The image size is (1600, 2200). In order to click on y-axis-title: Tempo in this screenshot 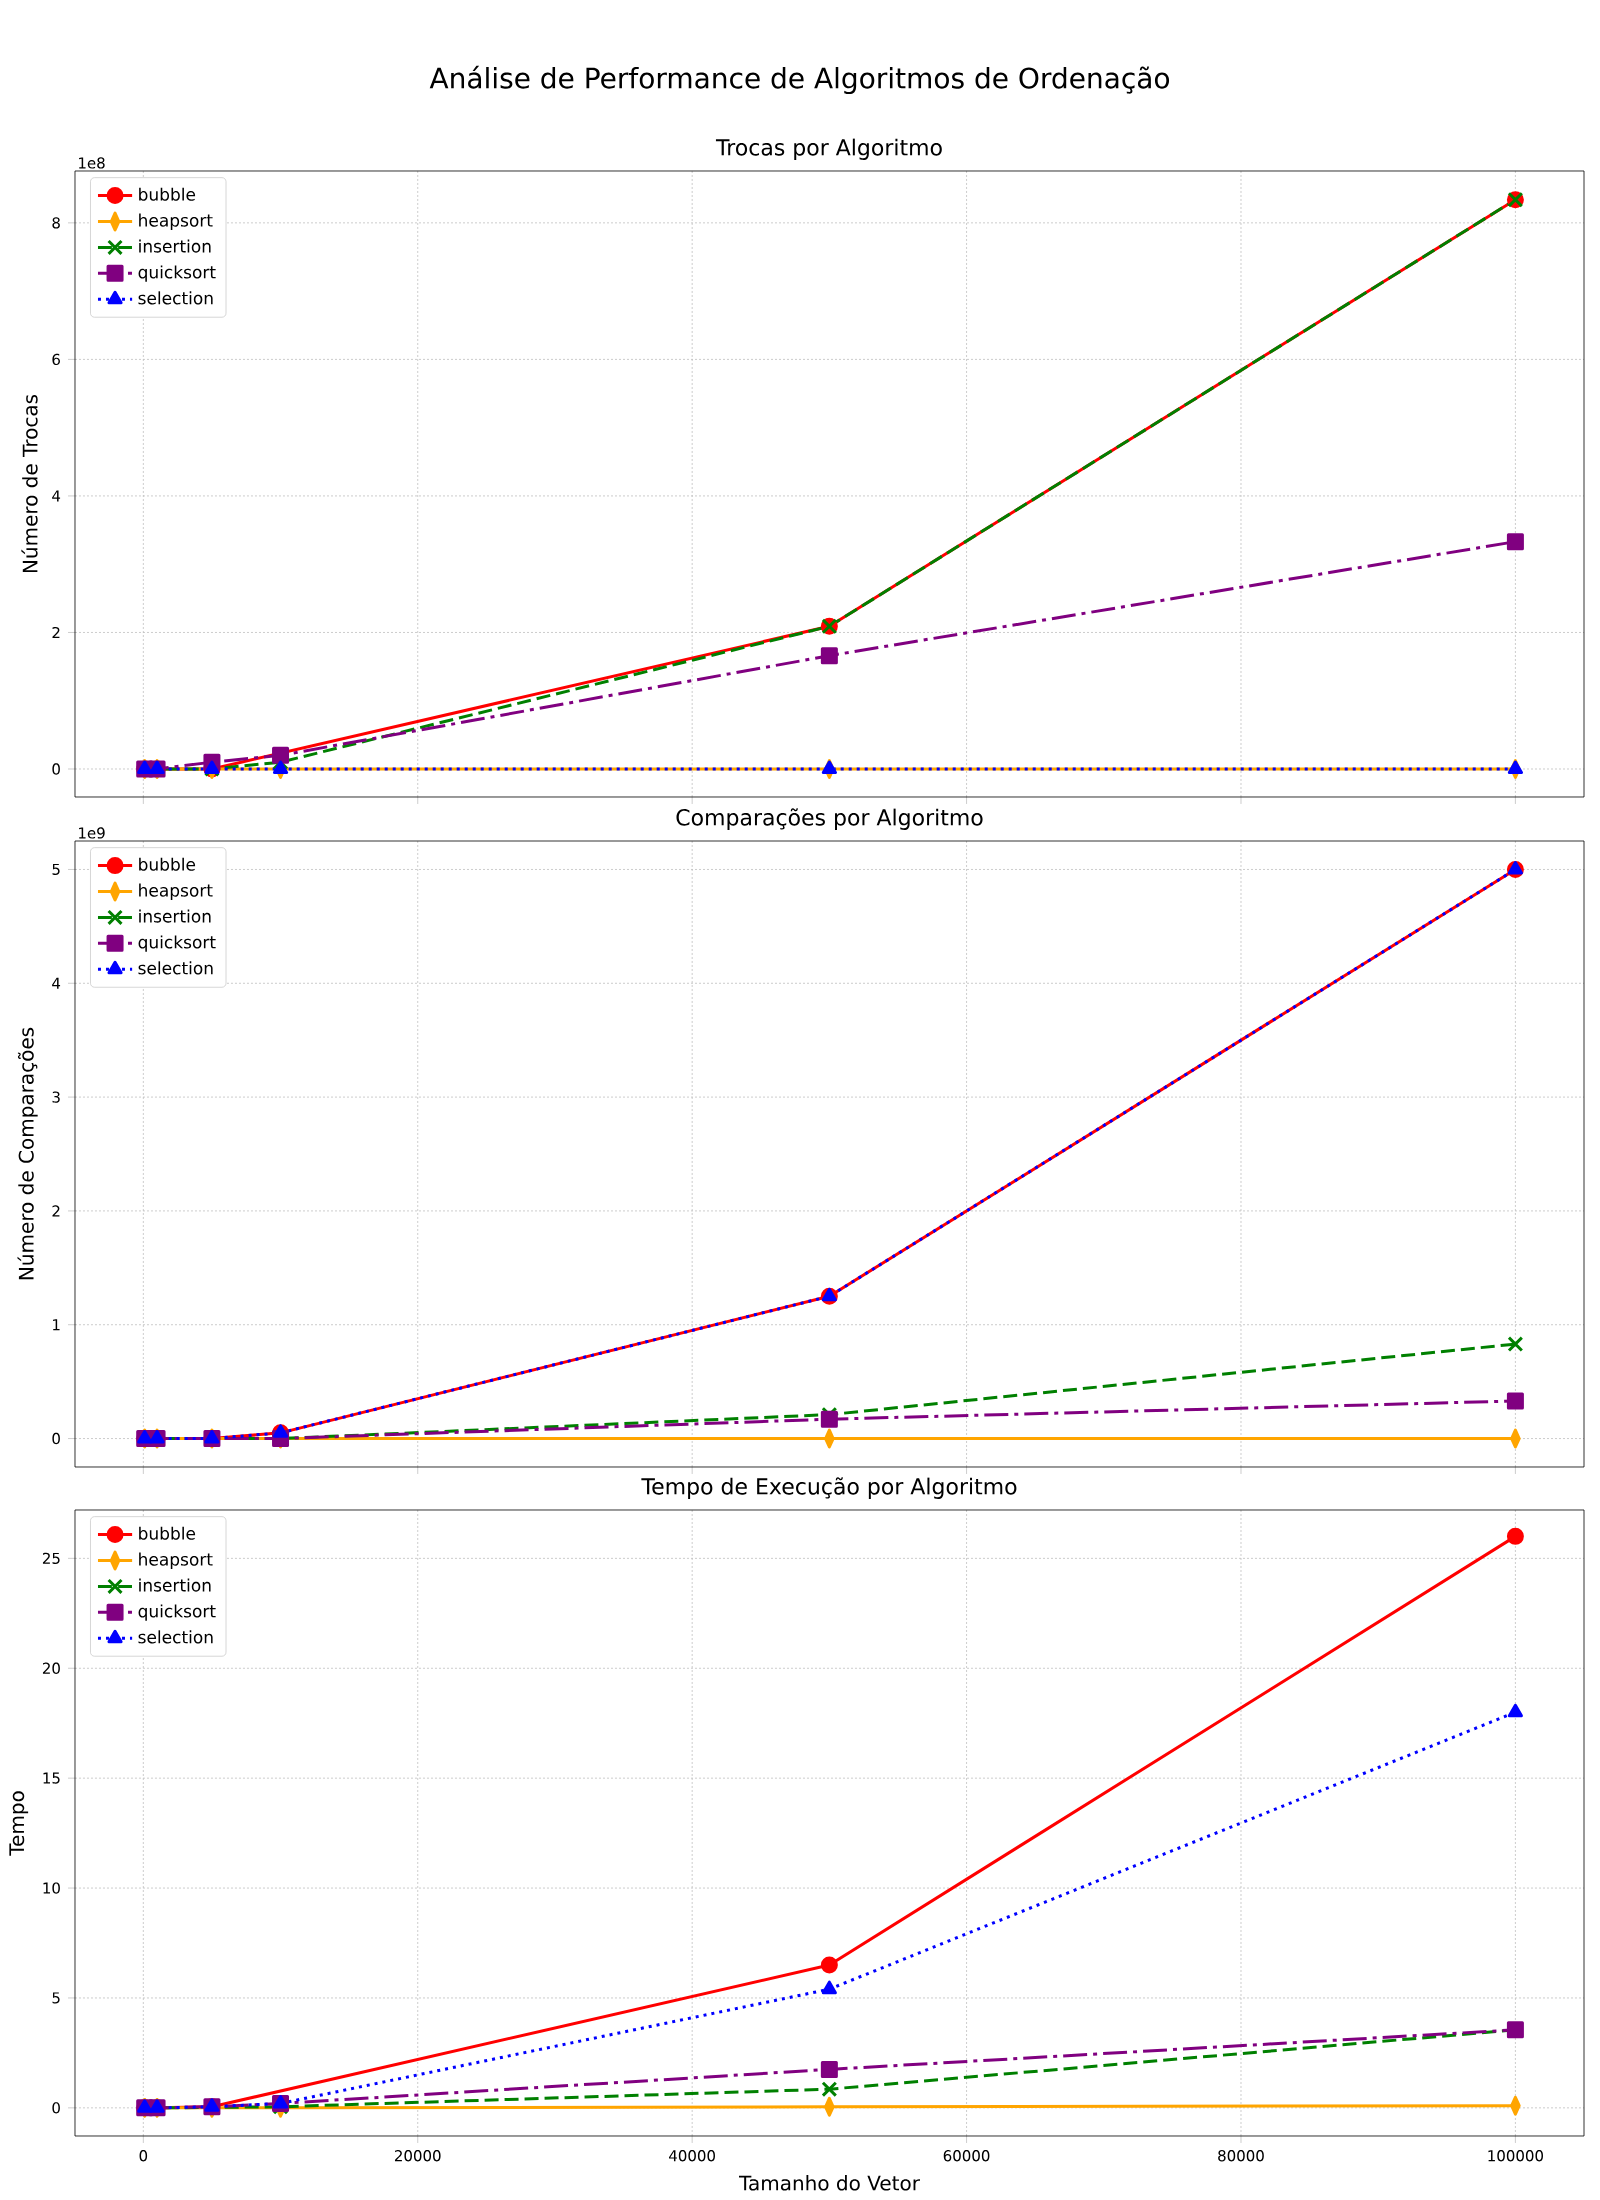, I will do `click(19, 1823)`.